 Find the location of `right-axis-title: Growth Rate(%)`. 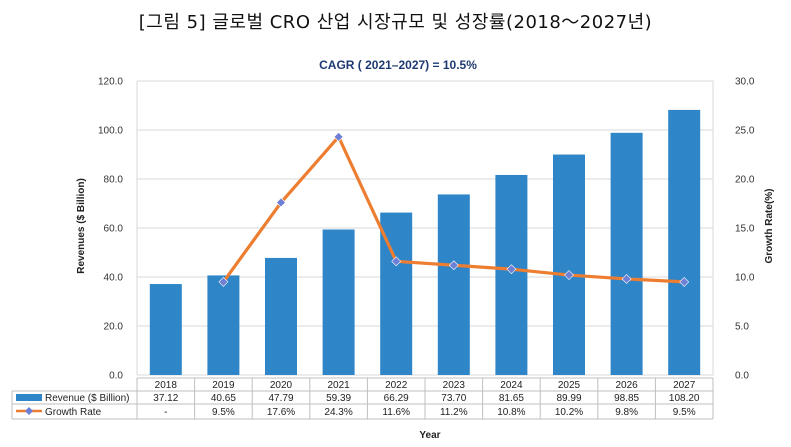

right-axis-title: Growth Rate(%) is located at coordinates (769, 226).